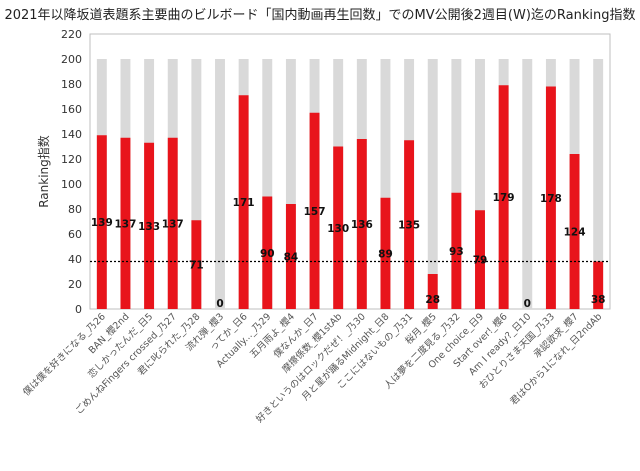  I want to click on data-label: 139, so click(102, 223).